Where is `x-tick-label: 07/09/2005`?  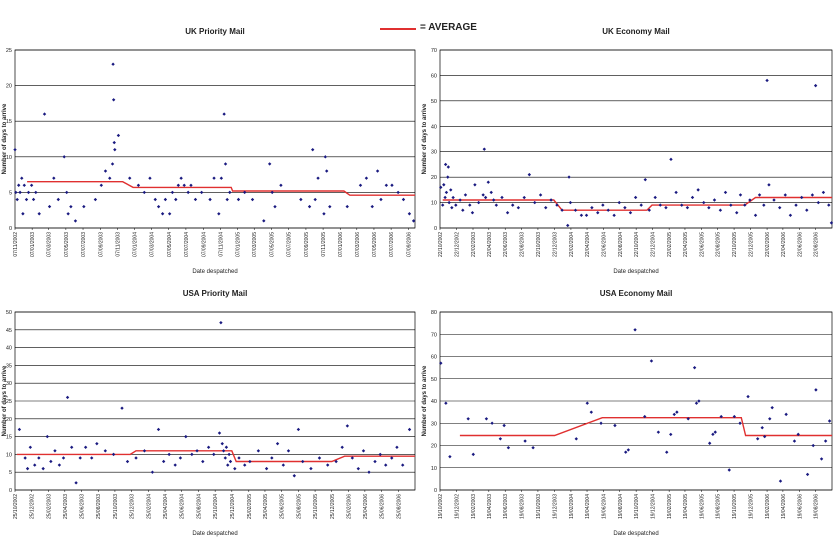
x-tick-label: 07/09/2005 is located at coordinates (307, 244).